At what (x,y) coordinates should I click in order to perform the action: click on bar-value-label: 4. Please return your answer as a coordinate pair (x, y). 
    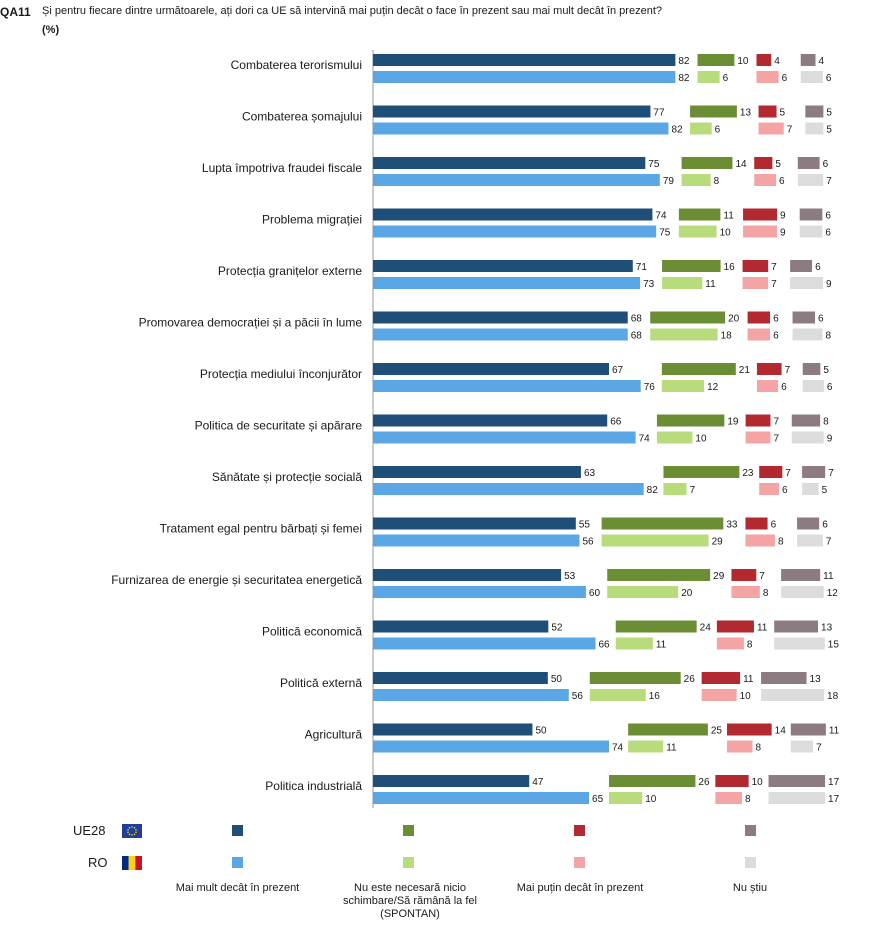
    Looking at the image, I should click on (777, 61).